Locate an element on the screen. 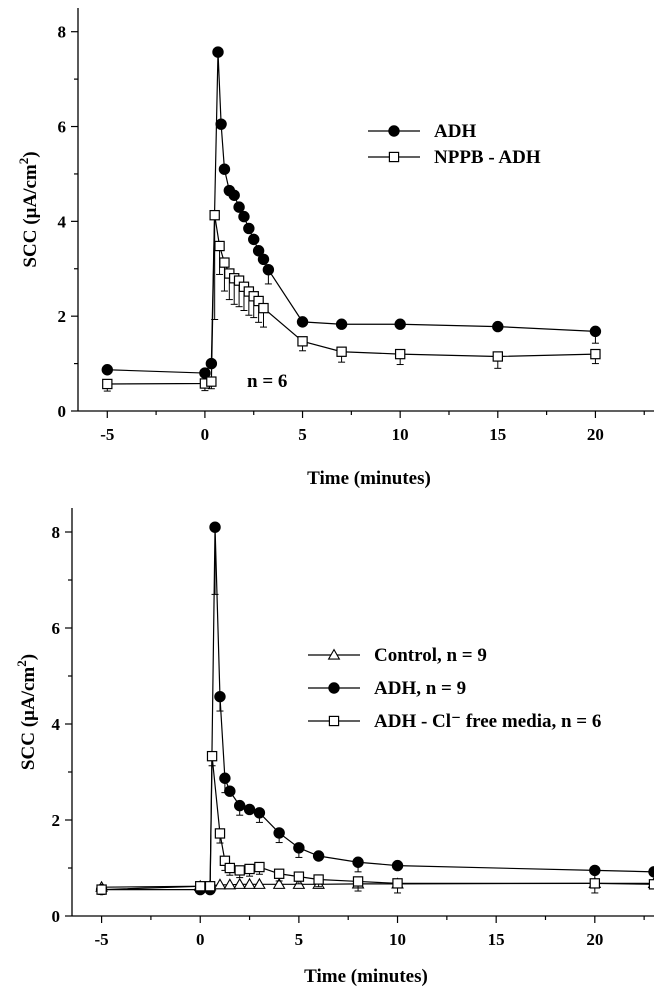 The height and width of the screenshot is (997, 654). y-tick-label: 4 is located at coordinates (62, 221).